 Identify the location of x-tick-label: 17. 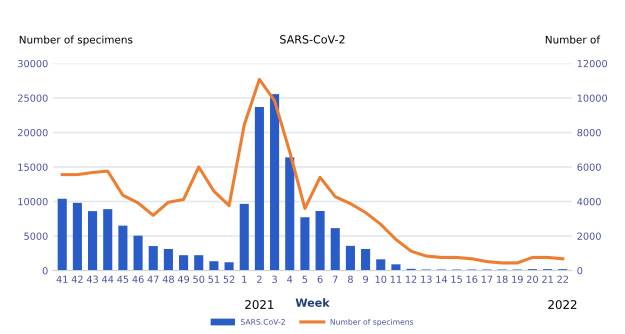
(487, 279).